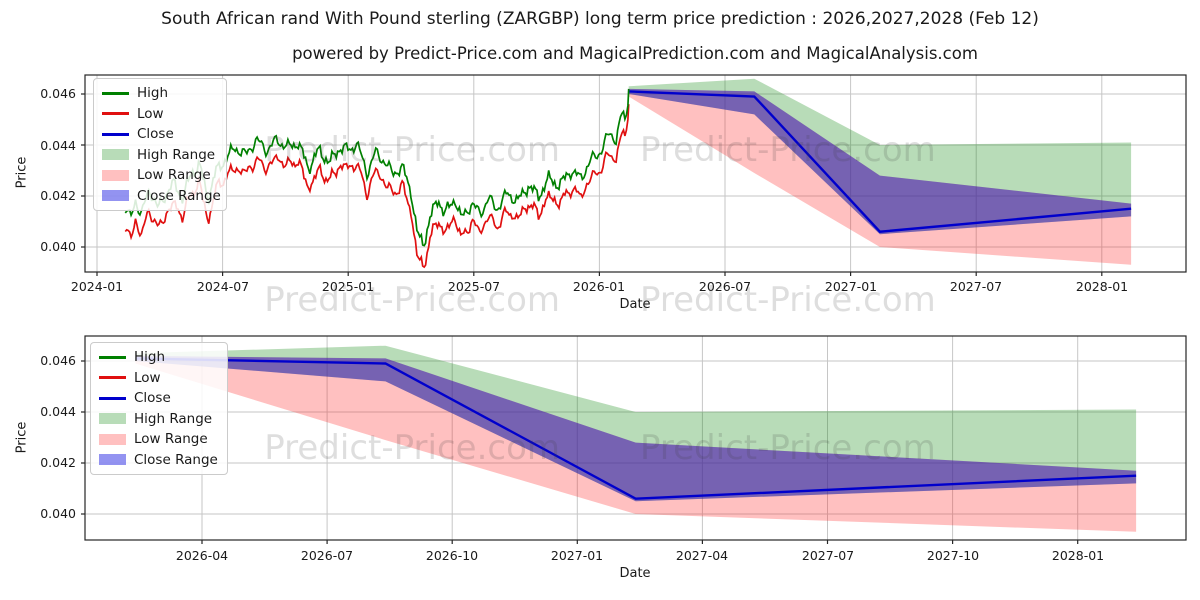 The image size is (1200, 600). I want to click on top-ytick-0040: 0.040, so click(58, 246).